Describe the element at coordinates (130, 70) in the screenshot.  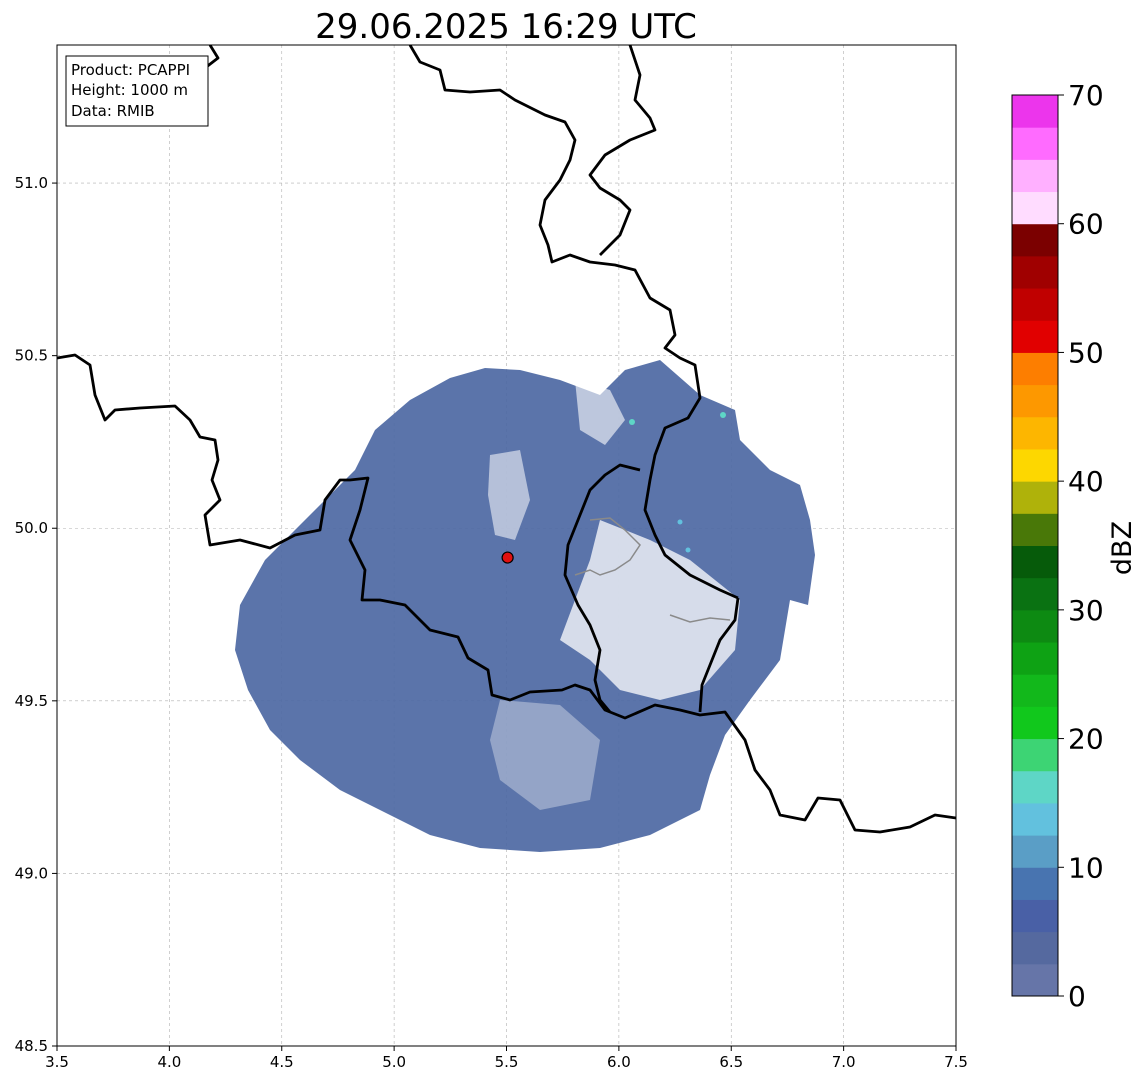
I see `info-product: Product: PCAPPI` at that location.